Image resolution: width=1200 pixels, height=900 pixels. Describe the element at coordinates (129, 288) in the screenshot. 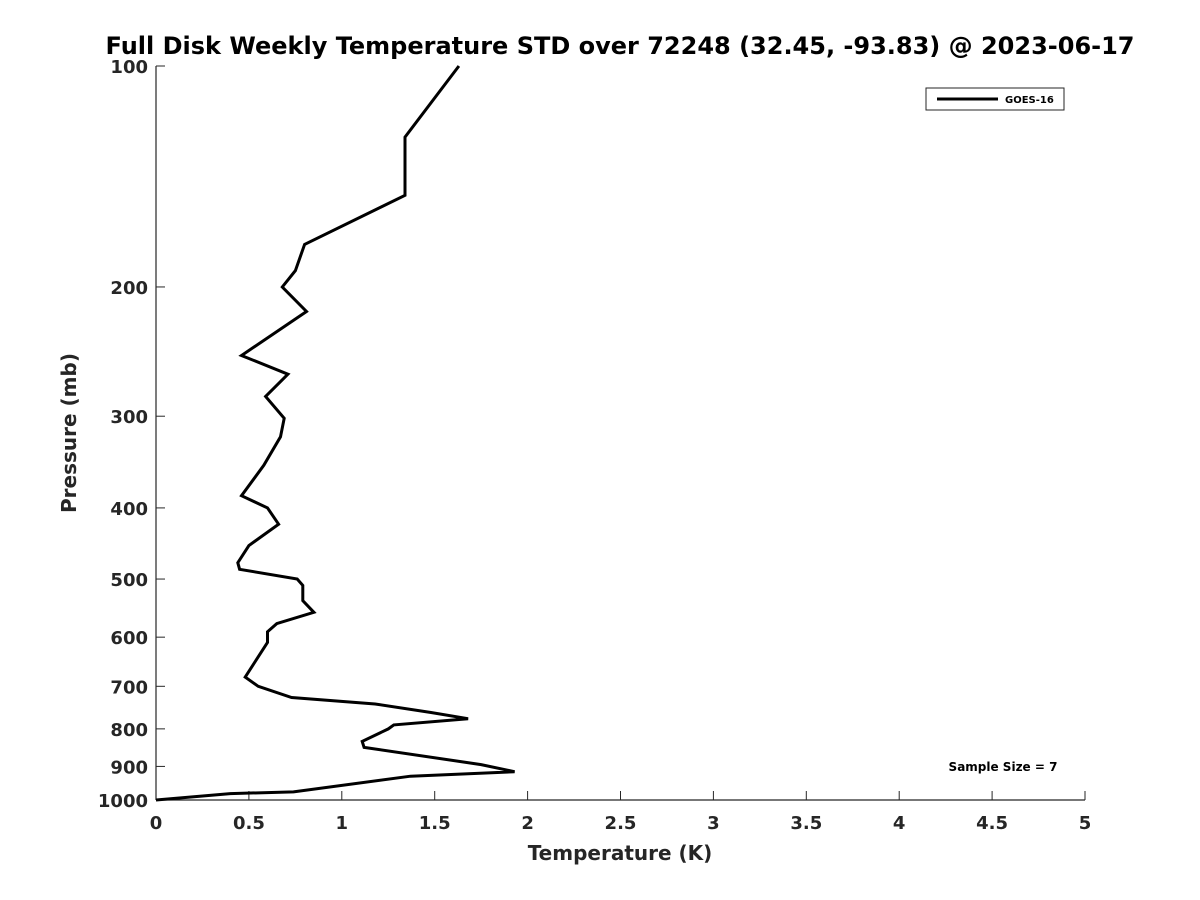

I see `y-tick-label: 200` at that location.